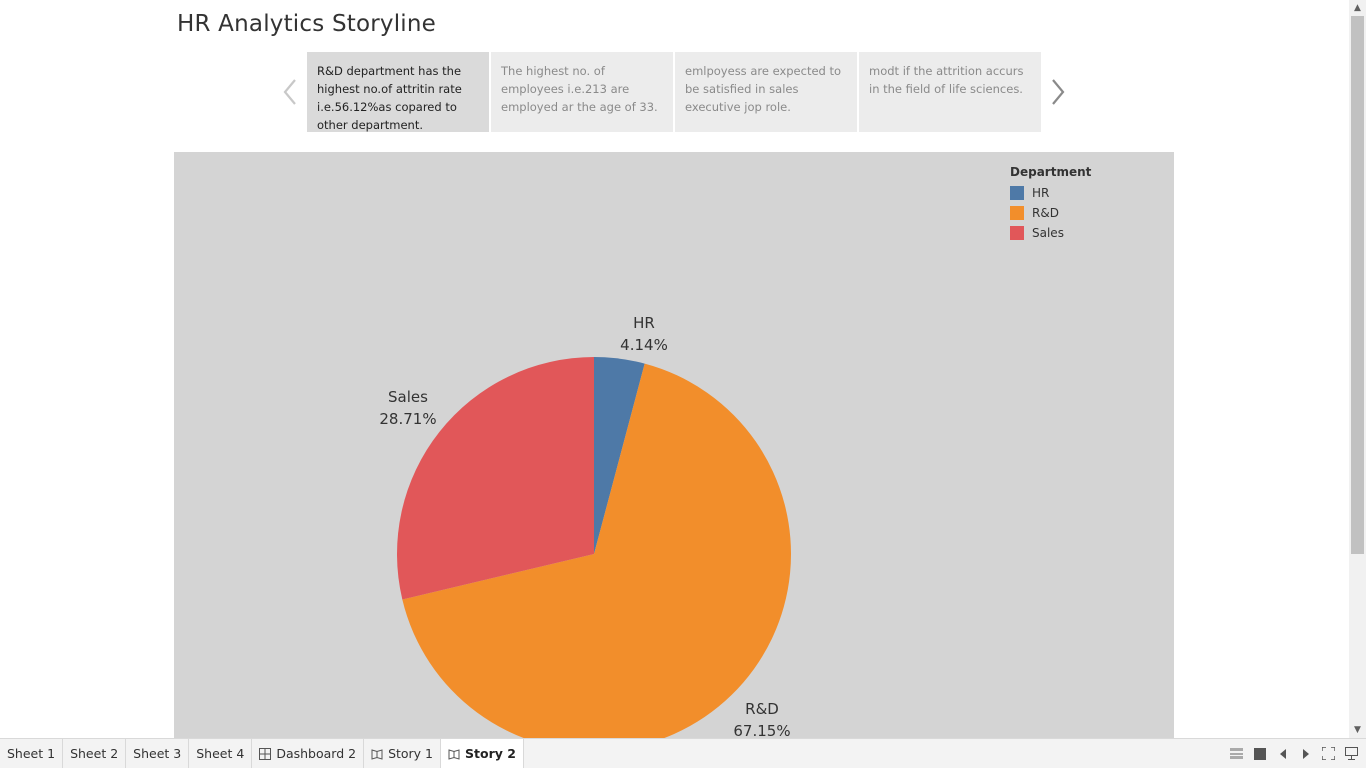 The image size is (1366, 768). I want to click on tab-label: Story 1, so click(411, 753).